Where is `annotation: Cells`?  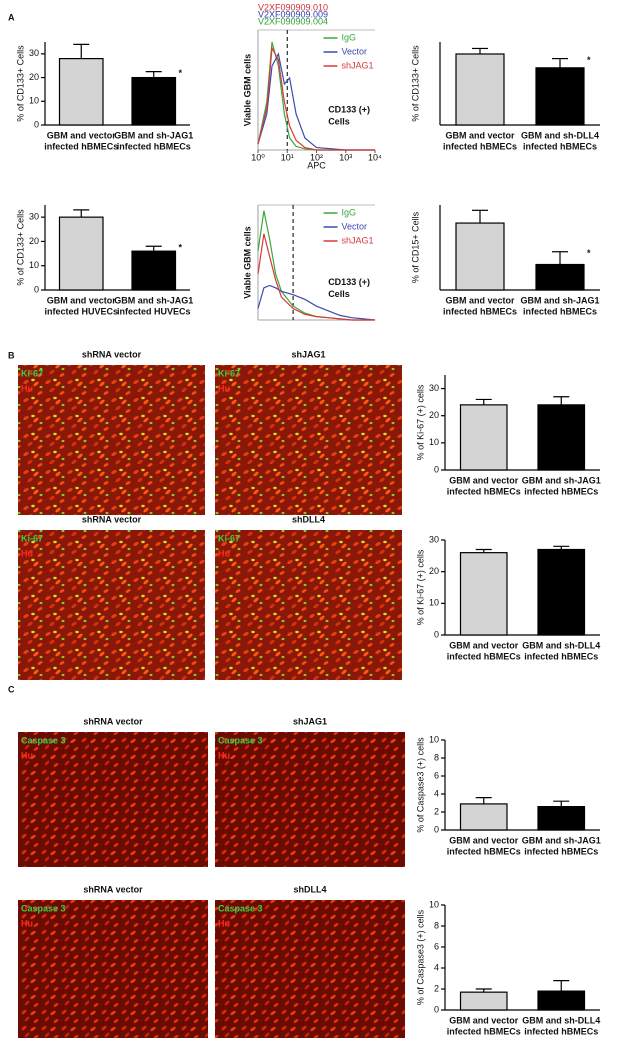 annotation: Cells is located at coordinates (339, 121).